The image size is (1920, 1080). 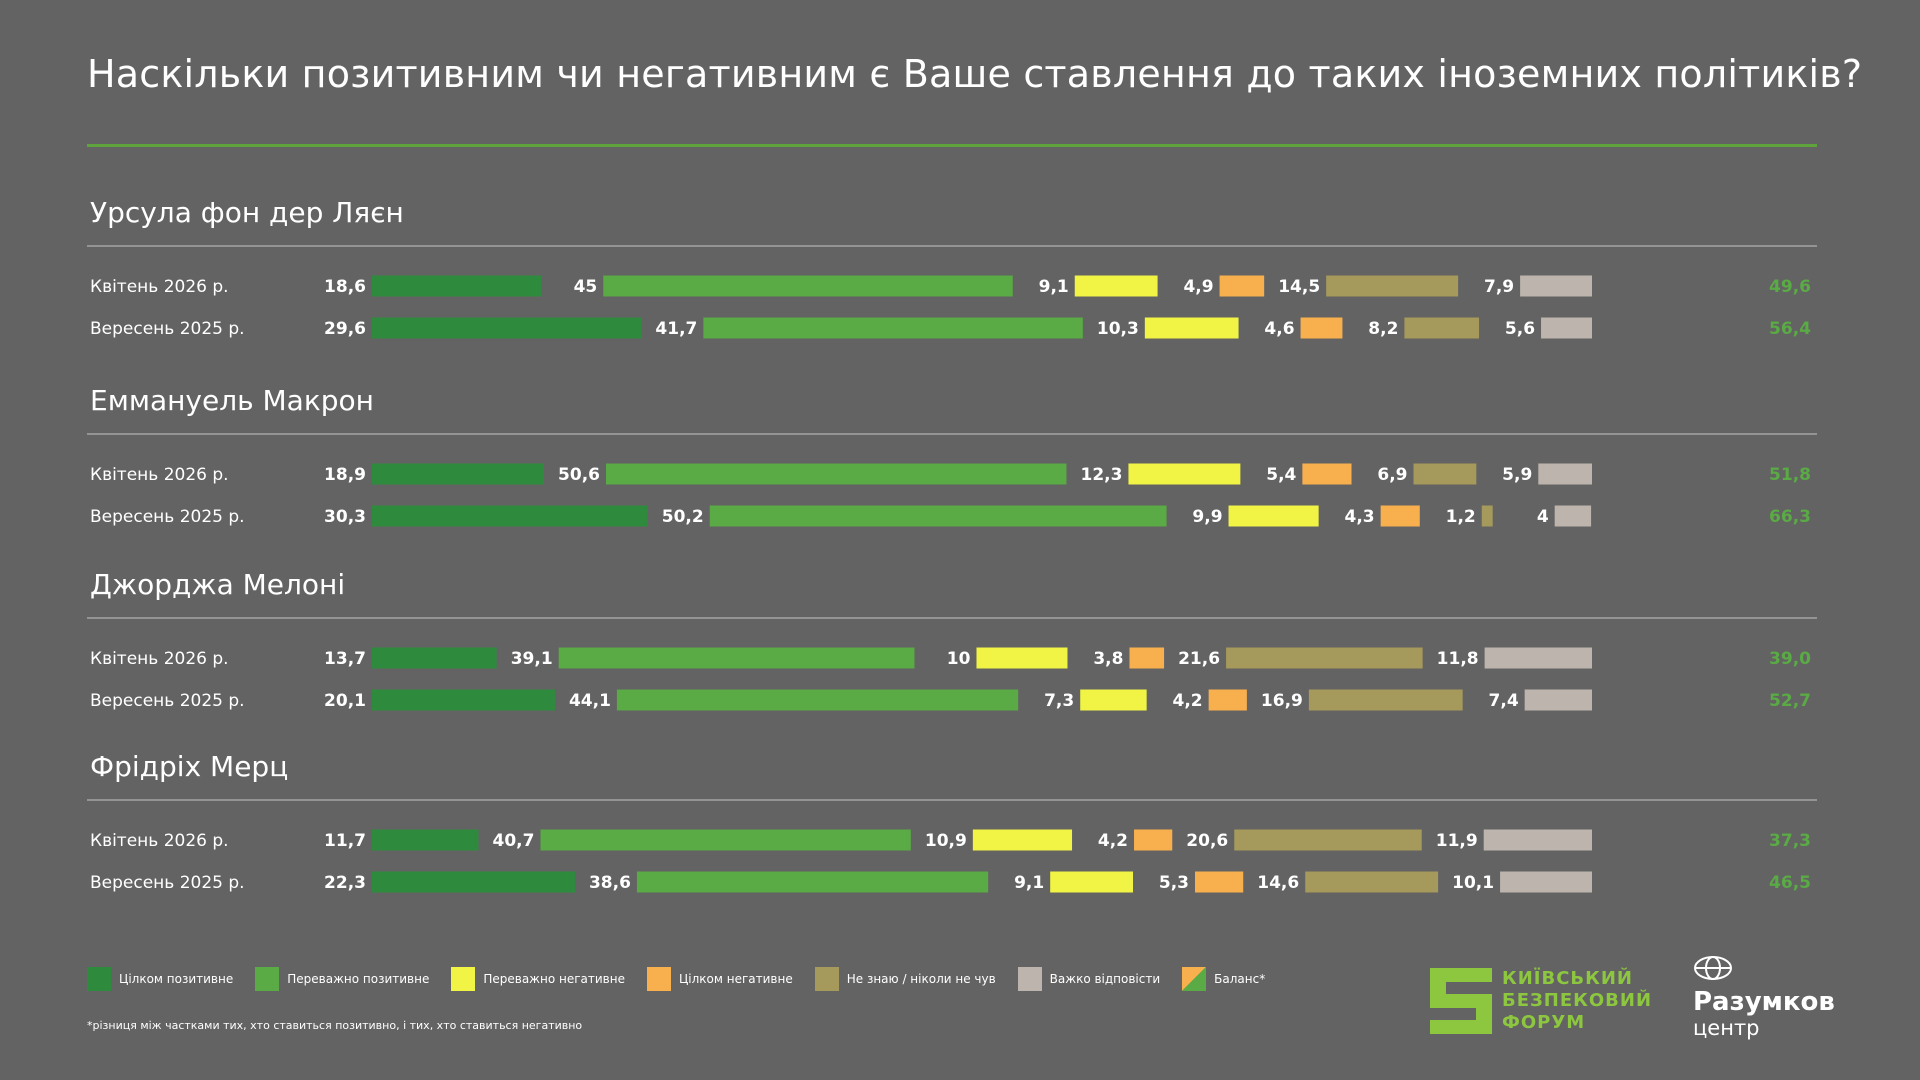 I want to click on razumkov-subtitle: центр, so click(x=1726, y=1028).